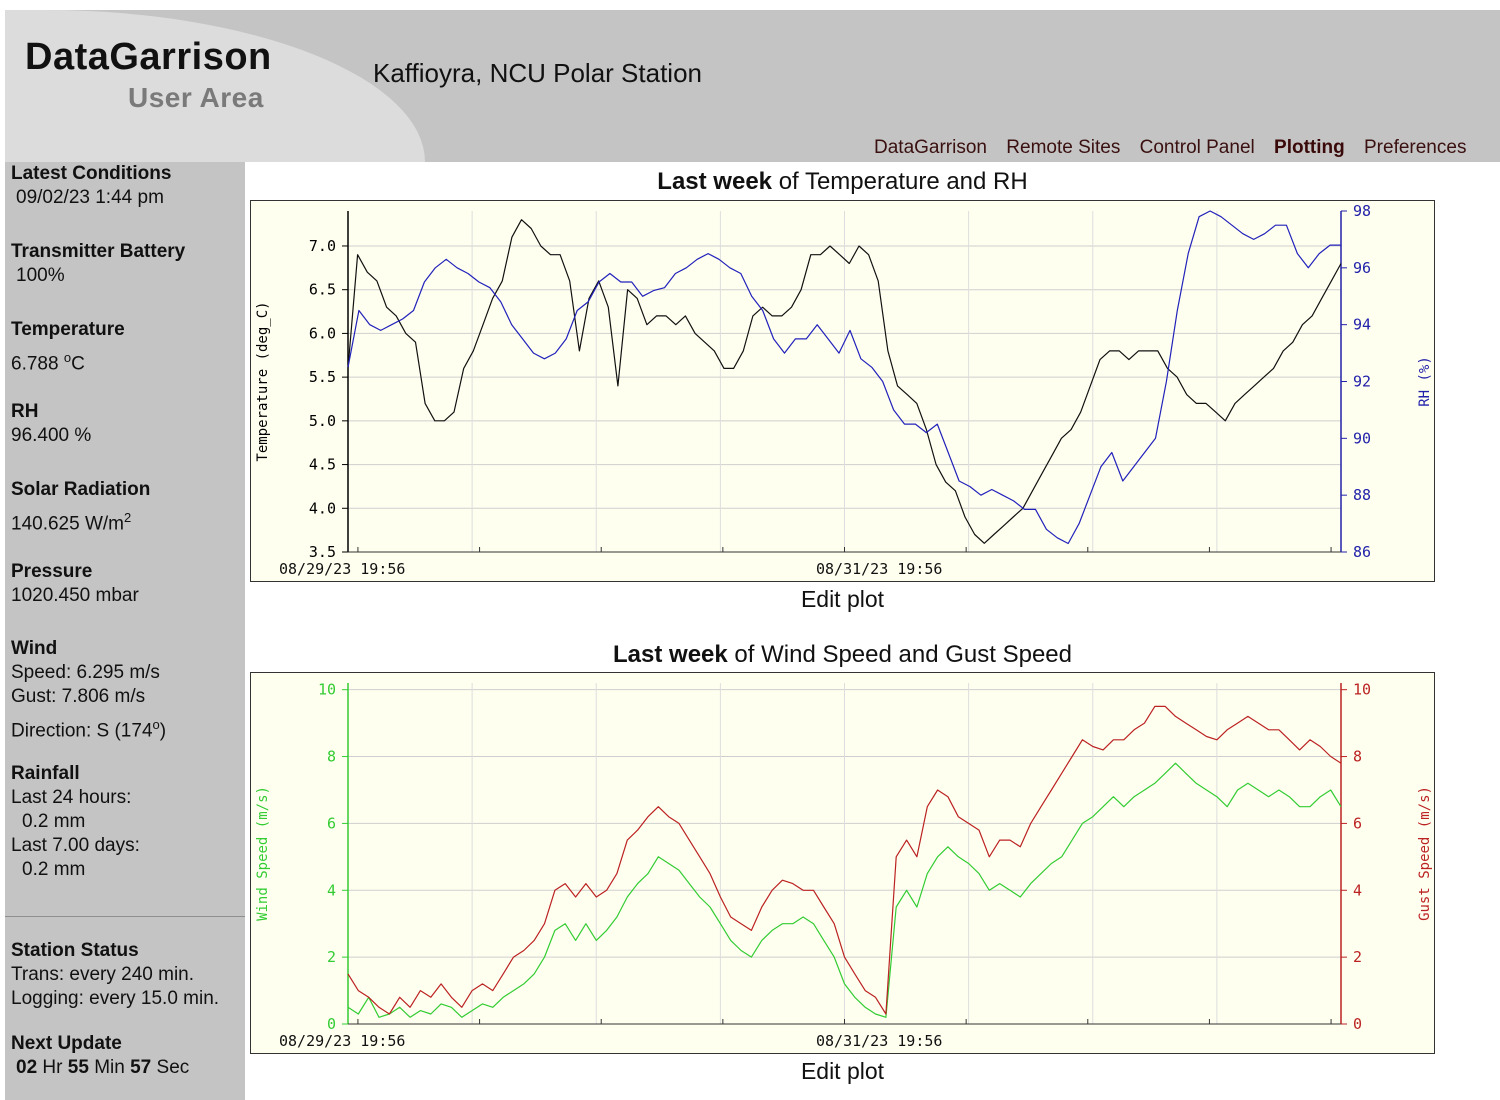  What do you see at coordinates (52, 571) in the screenshot?
I see `pressure-label: Pressure` at bounding box center [52, 571].